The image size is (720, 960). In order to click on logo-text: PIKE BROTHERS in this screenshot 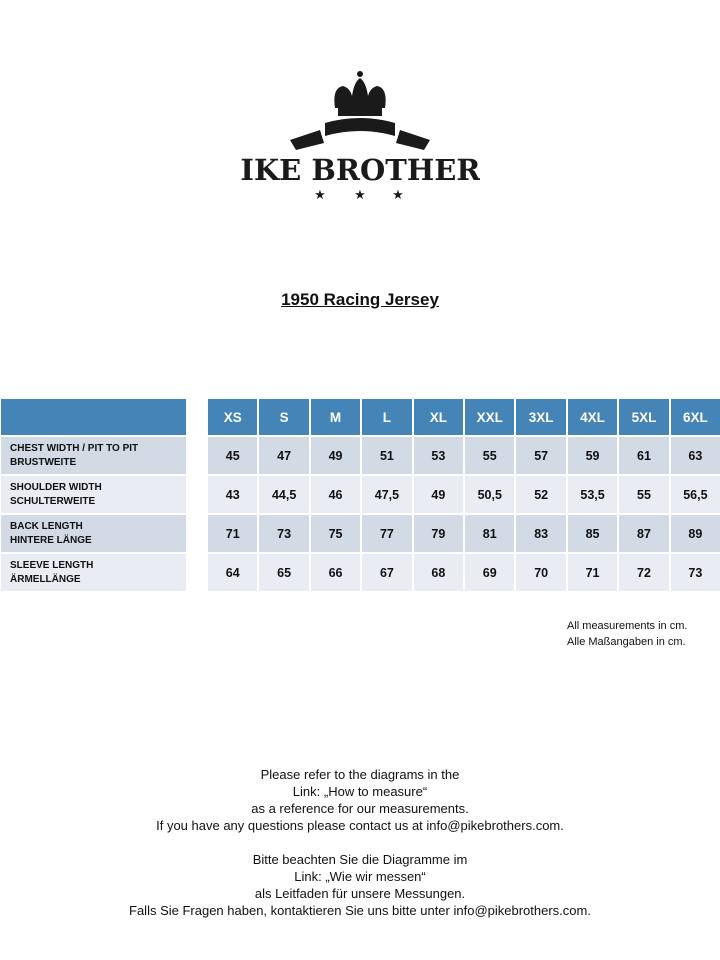, I will do `click(360, 170)`.